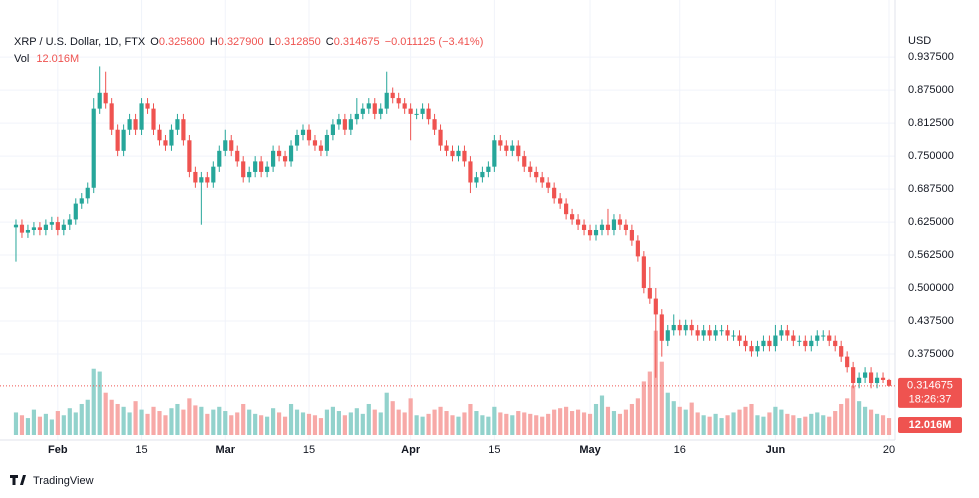  Describe the element at coordinates (931, 222) in the screenshot. I see `y-tick-label: 0.625000` at that location.